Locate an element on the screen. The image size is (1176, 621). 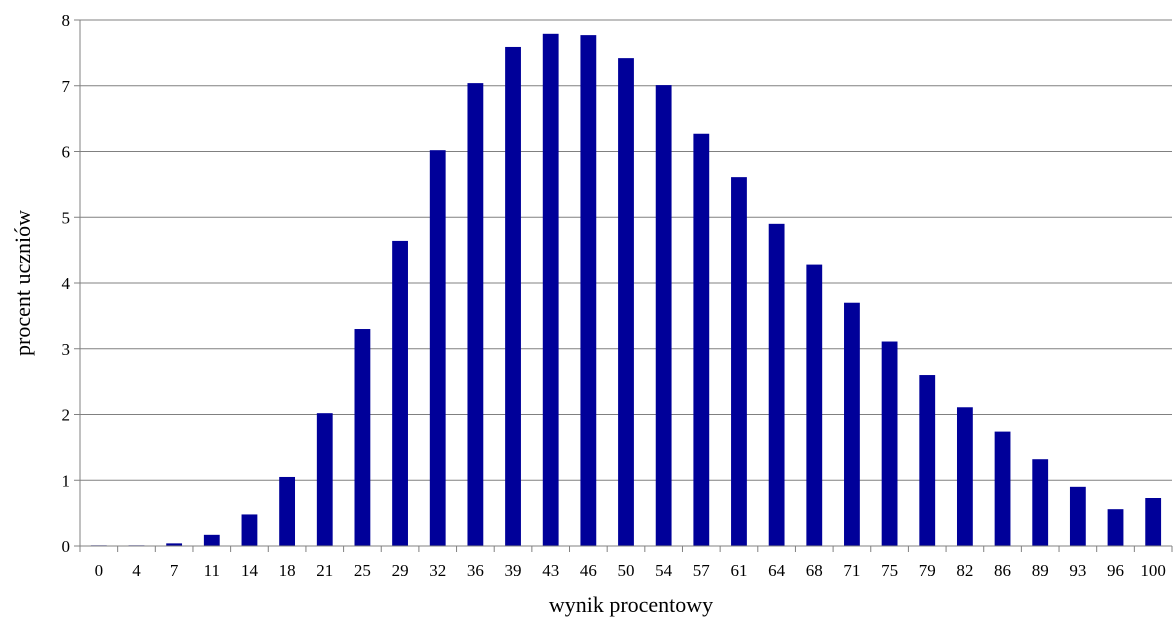
x-axis-title: wynik procentowy is located at coordinates (631, 604).